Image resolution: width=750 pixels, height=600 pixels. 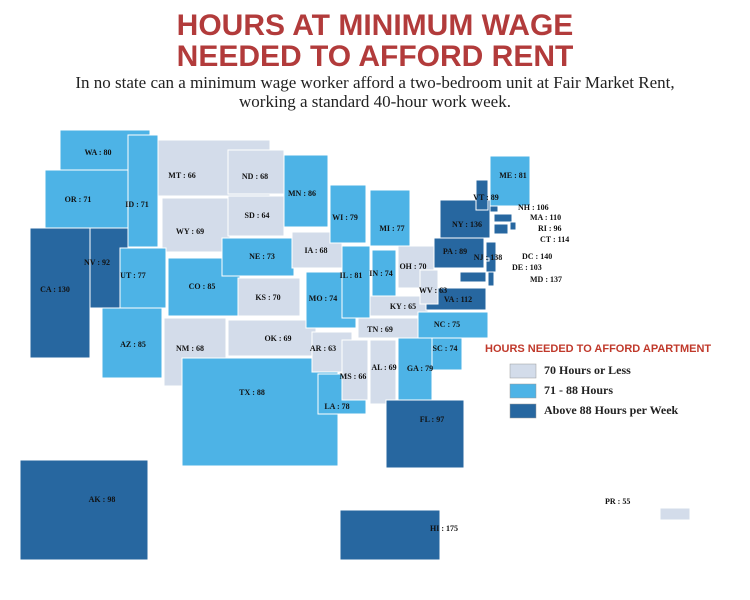 What do you see at coordinates (578, 390) in the screenshot?
I see `legend-label: 71 - 88 Hours` at bounding box center [578, 390].